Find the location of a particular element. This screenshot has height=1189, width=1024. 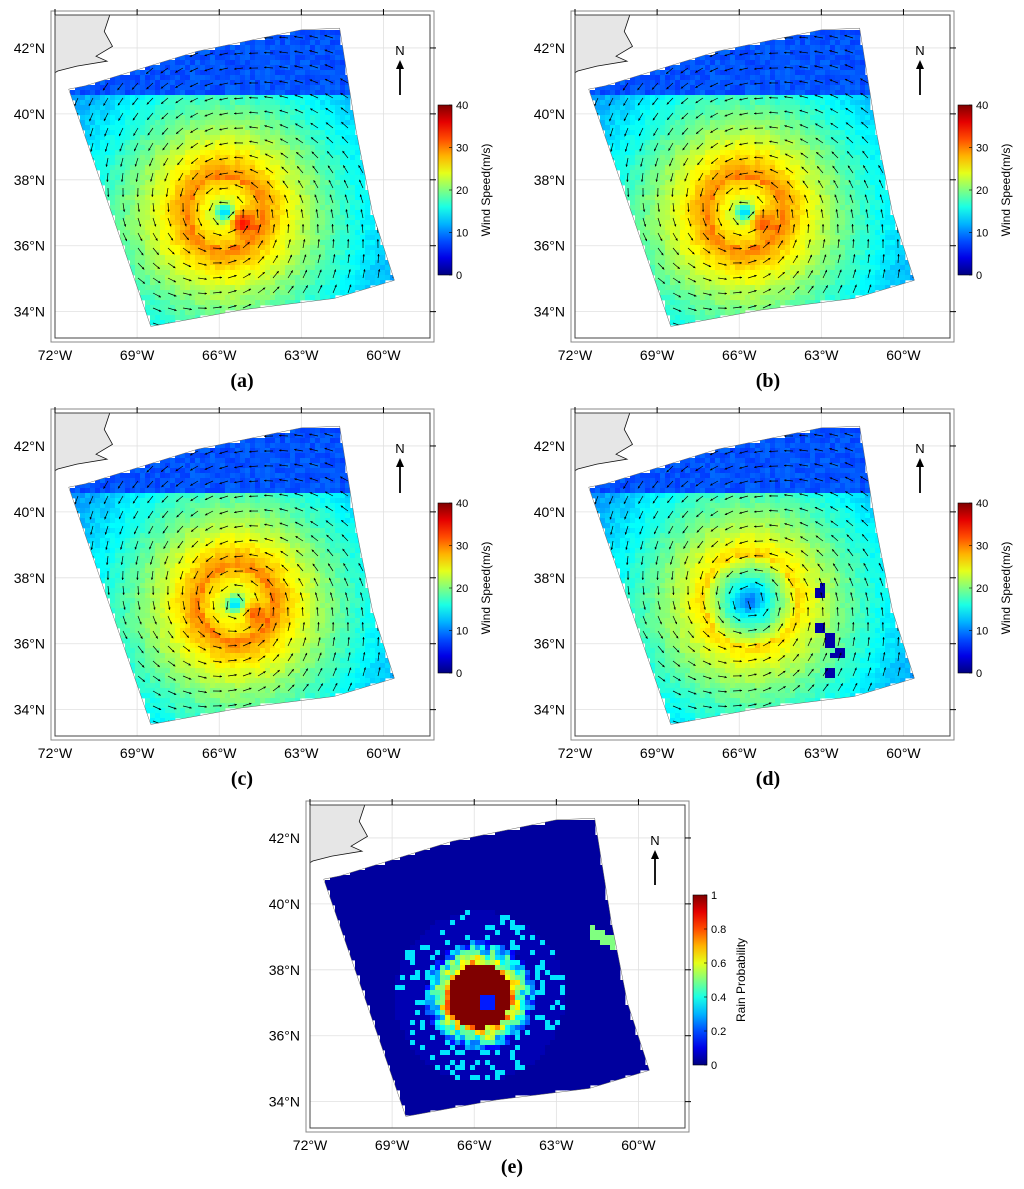

land-shape is located at coordinates (604, 44).